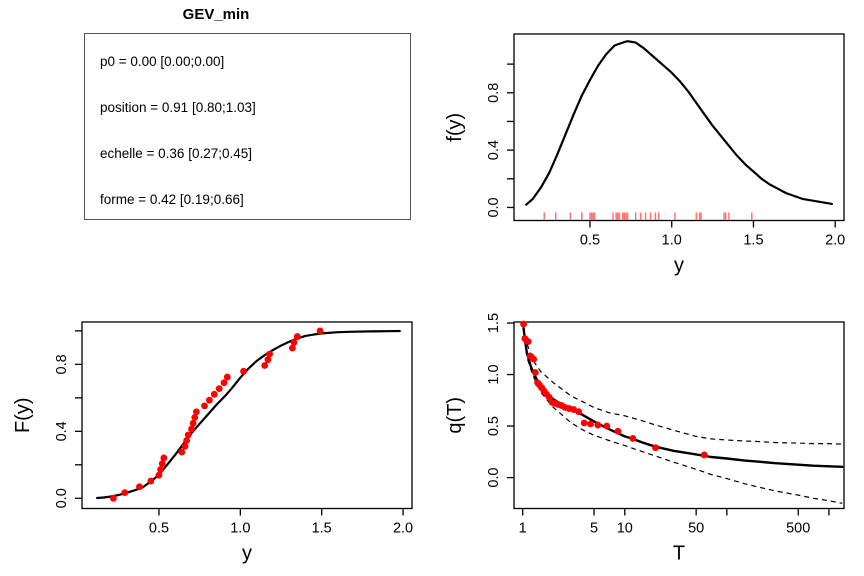 The width and height of the screenshot is (864, 576). I want to click on x-axis-tick-label: 5, so click(594, 529).